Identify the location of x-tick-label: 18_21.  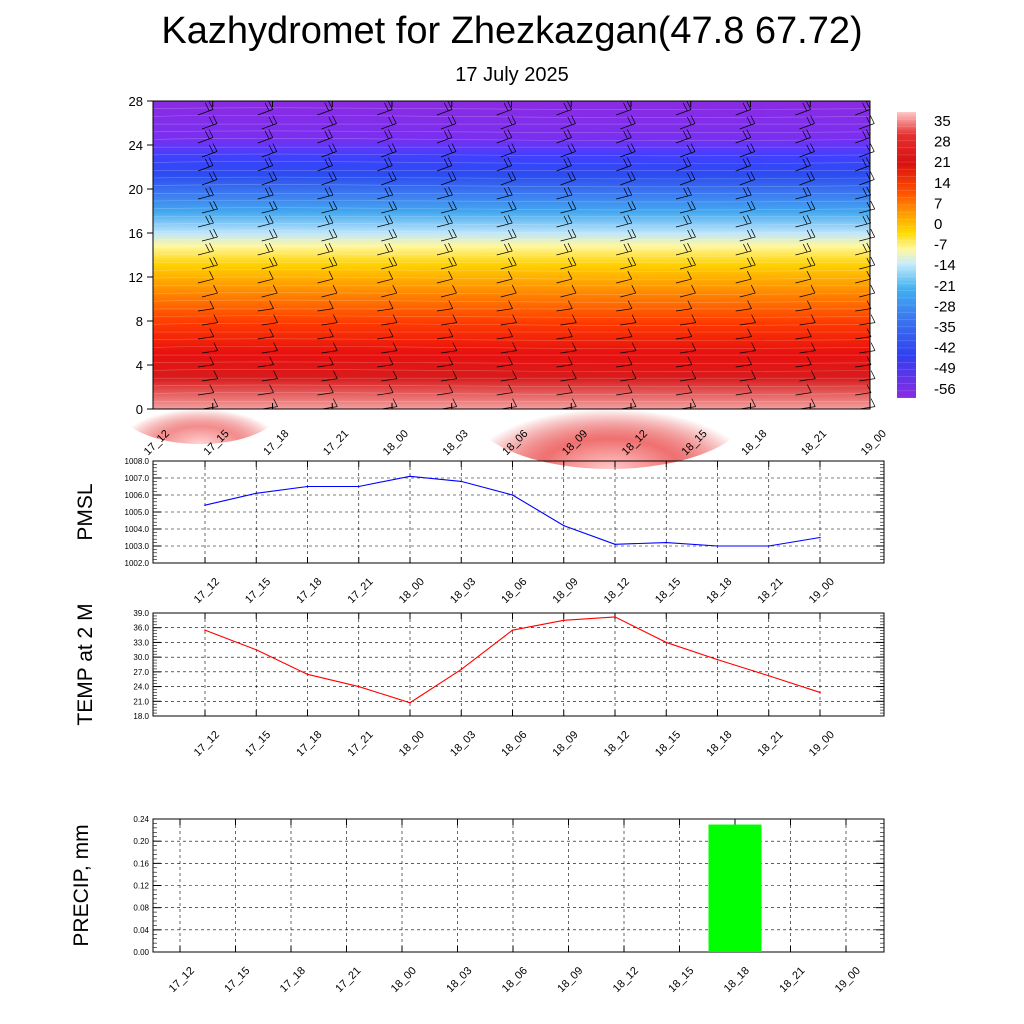
(792, 980).